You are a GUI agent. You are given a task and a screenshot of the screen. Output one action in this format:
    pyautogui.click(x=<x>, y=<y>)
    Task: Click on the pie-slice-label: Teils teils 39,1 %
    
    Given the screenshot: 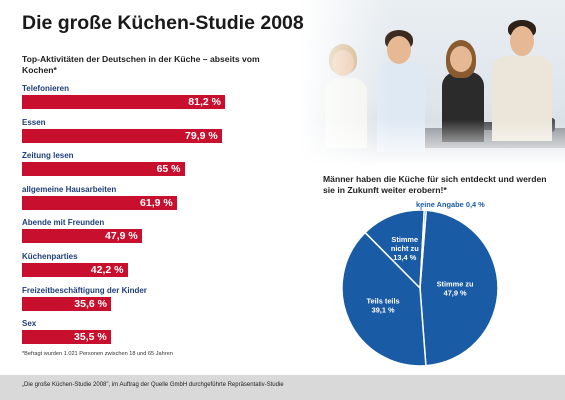 What is the action you would take?
    pyautogui.click(x=383, y=305)
    